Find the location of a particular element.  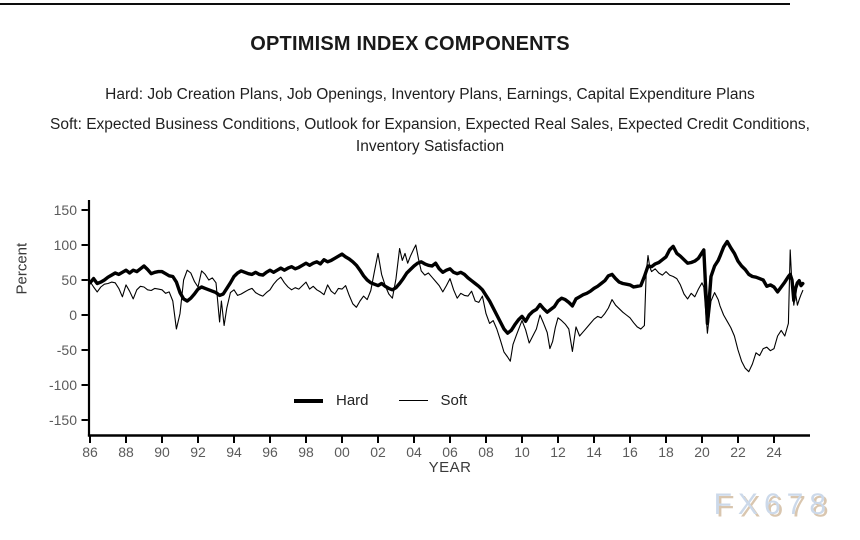

hard-series-line is located at coordinates (446, 287).